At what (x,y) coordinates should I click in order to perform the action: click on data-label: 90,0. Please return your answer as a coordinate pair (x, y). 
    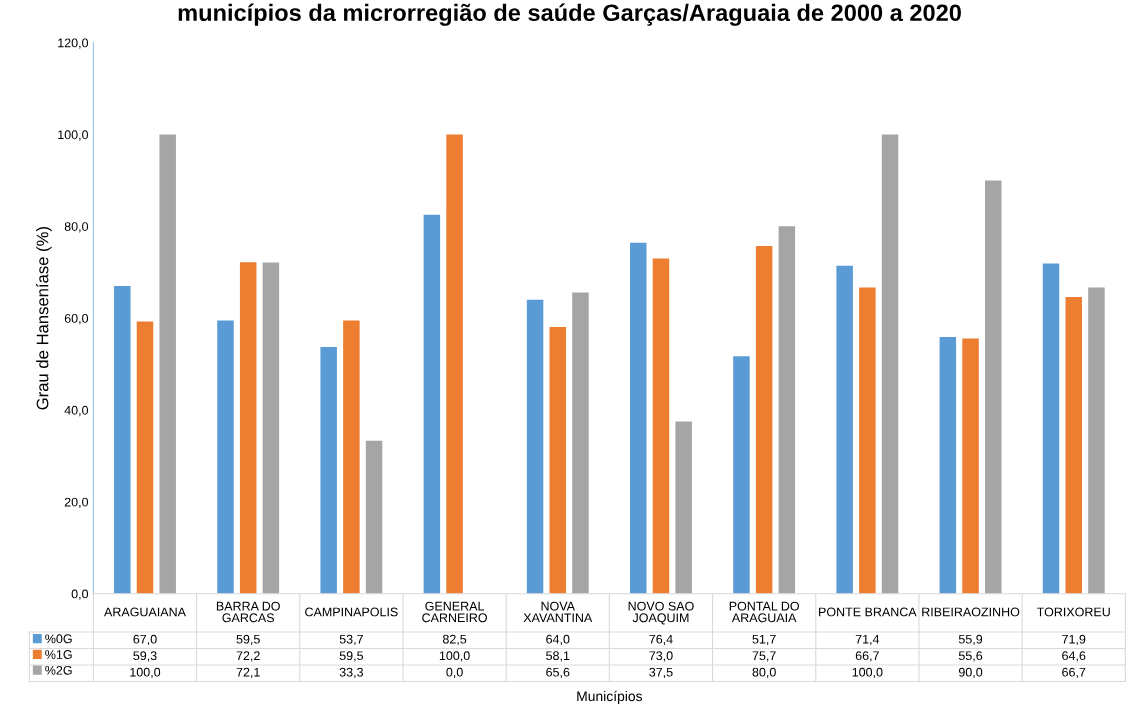
    Looking at the image, I should click on (970, 673).